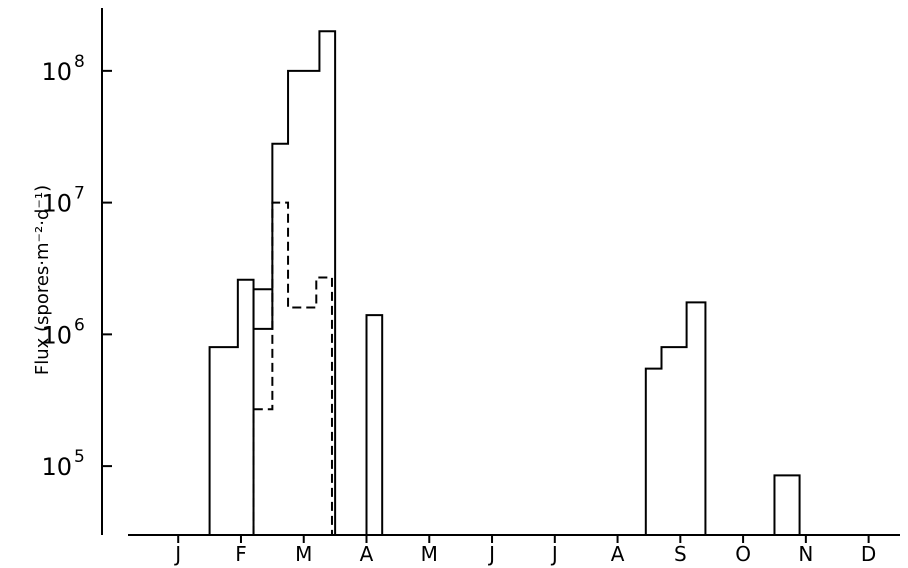 This screenshot has width=908, height=568. Describe the element at coordinates (79, 457) in the screenshot. I see `y-tick-label-exponent: 5` at that location.